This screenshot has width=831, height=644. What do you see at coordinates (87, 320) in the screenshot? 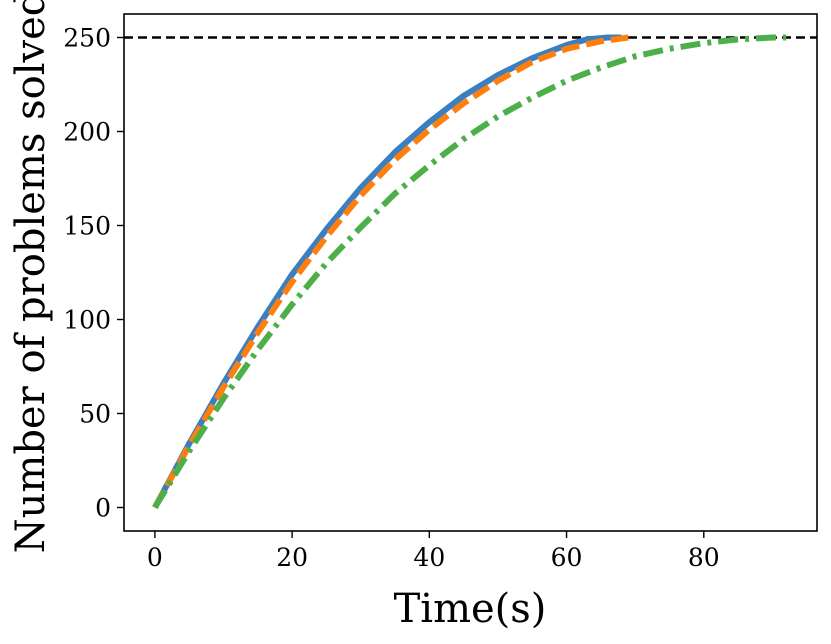
I see `y-tick-label: 100` at bounding box center [87, 320].